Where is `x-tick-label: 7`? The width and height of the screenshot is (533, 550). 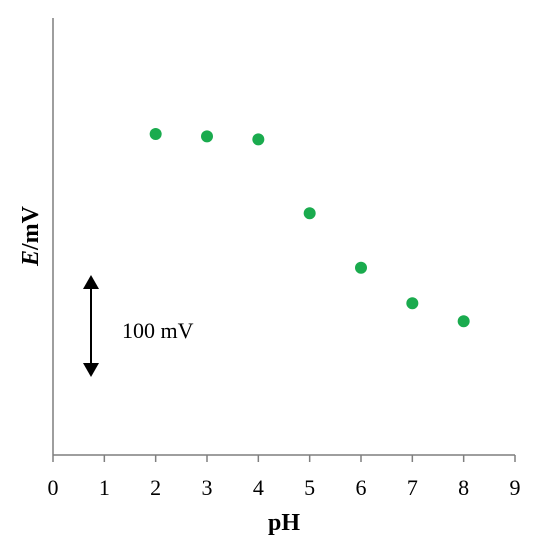 x-tick-label: 7 is located at coordinates (412, 487).